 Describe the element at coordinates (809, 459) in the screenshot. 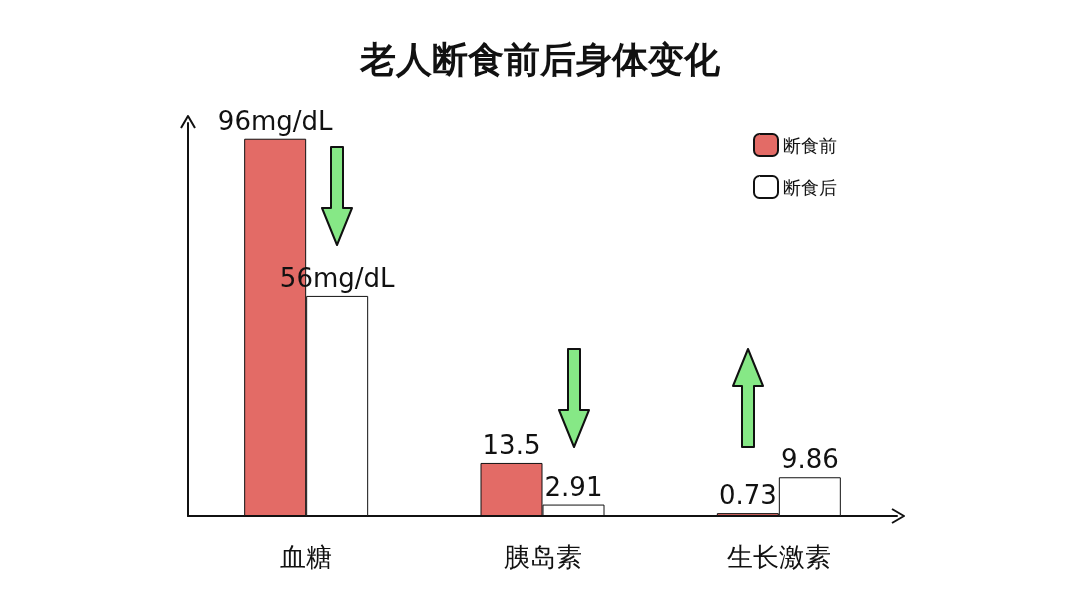

I see `data-label: 9.86` at that location.